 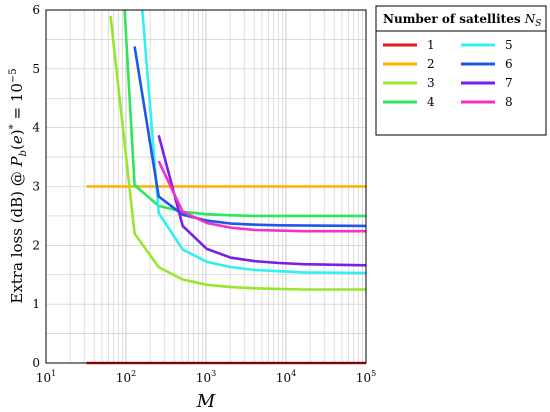 I want to click on y-tick-label: 4, so click(x=36, y=128).